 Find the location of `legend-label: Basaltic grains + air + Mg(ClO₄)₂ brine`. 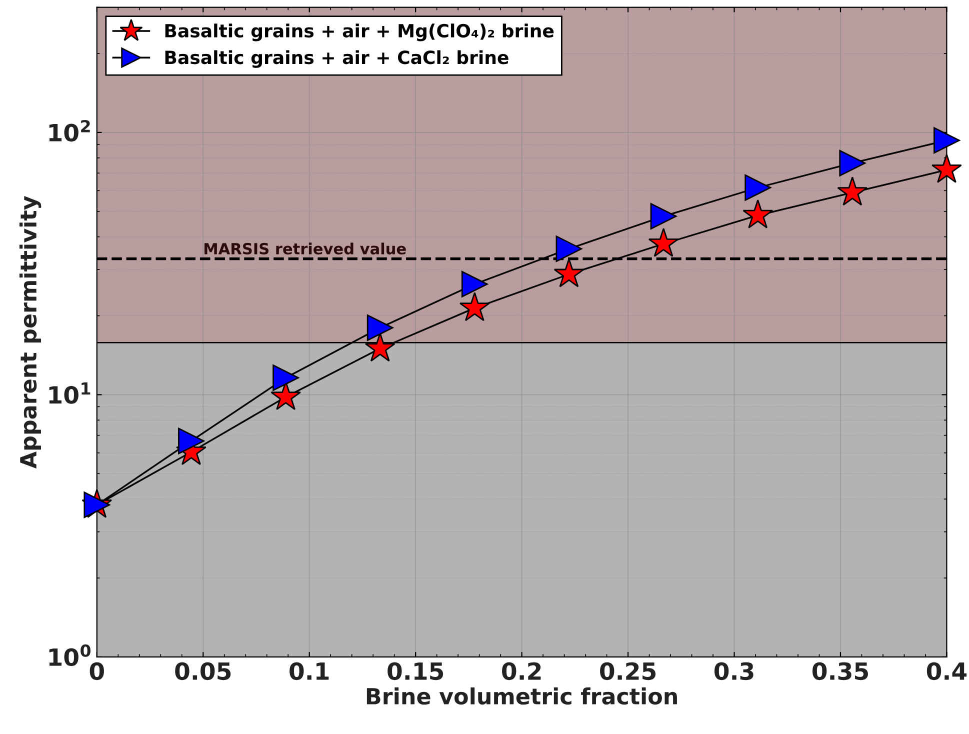

legend-label: Basaltic grains + air + Mg(ClO₄)₂ brine is located at coordinates (359, 33).